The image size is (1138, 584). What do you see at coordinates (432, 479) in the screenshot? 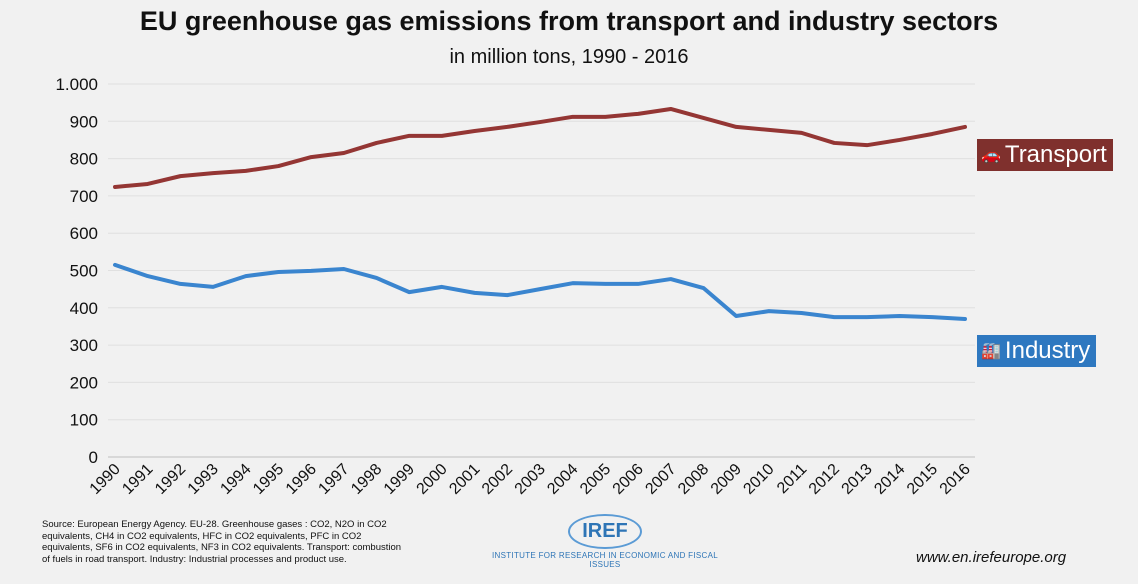
I see `x-tick-label: 2000` at bounding box center [432, 479].